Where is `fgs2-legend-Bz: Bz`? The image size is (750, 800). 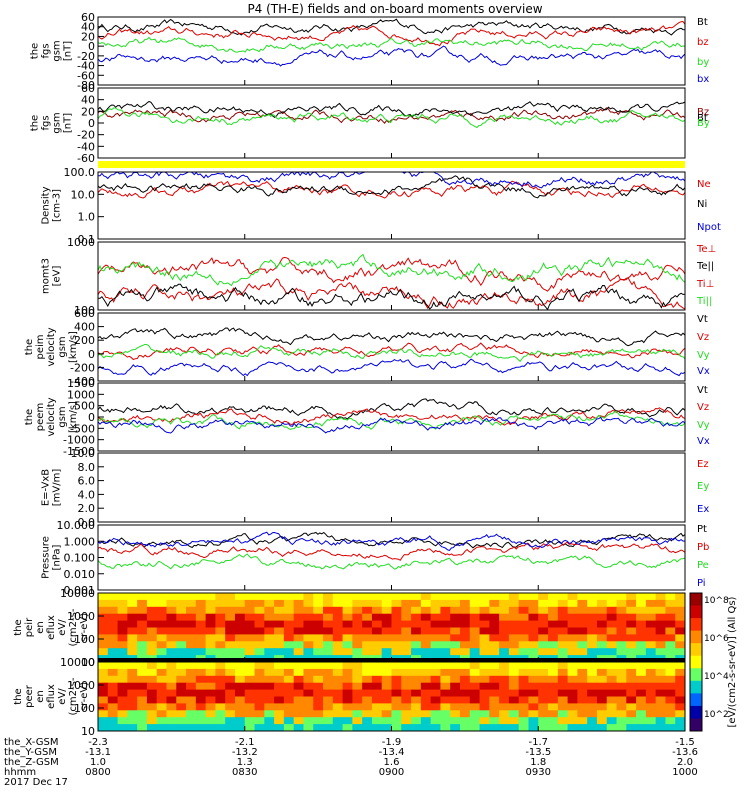
fgs2-legend-Bz: Bz is located at coordinates (703, 112).